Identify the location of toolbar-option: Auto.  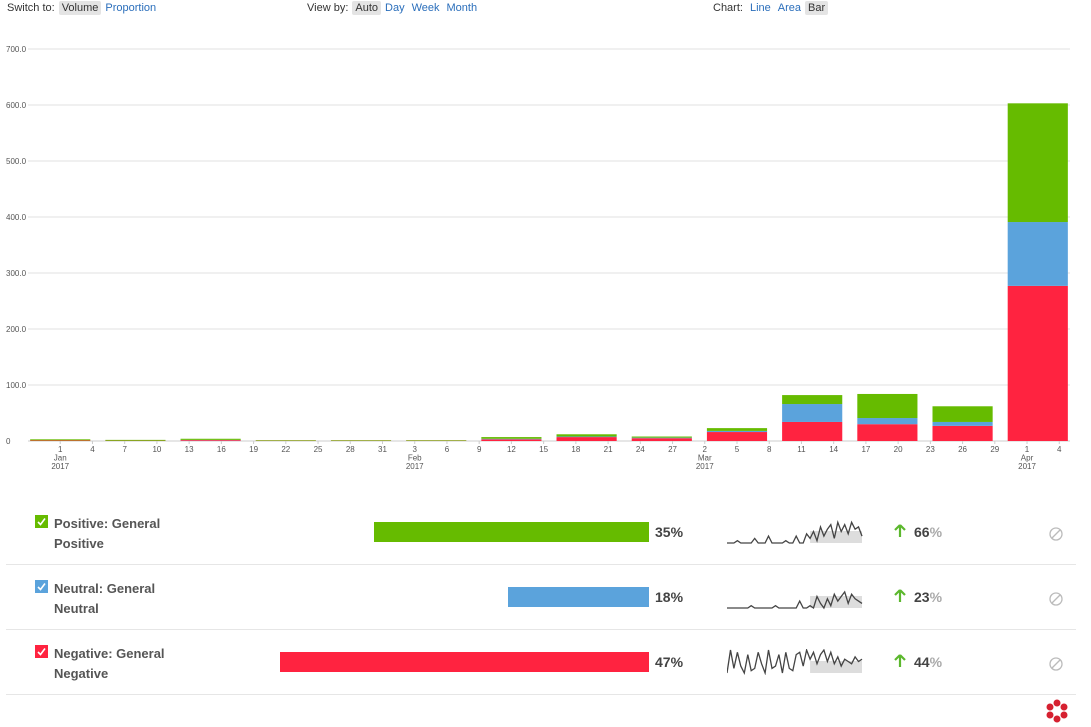
(367, 8).